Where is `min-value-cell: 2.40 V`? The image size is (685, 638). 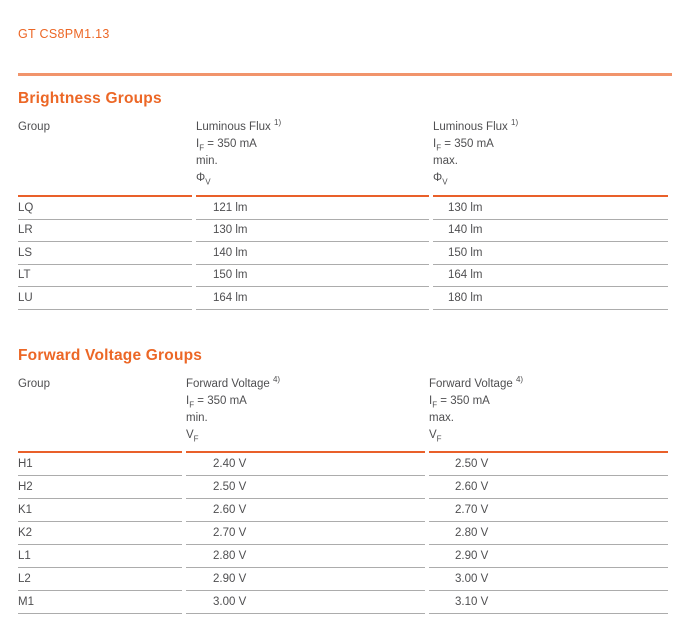 min-value-cell: 2.40 V is located at coordinates (305, 464).